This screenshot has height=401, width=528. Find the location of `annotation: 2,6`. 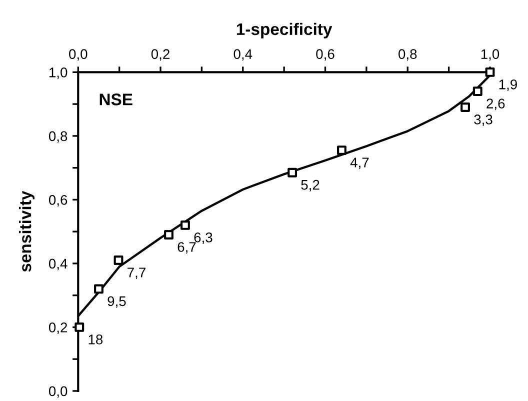

annotation: 2,6 is located at coordinates (495, 104).